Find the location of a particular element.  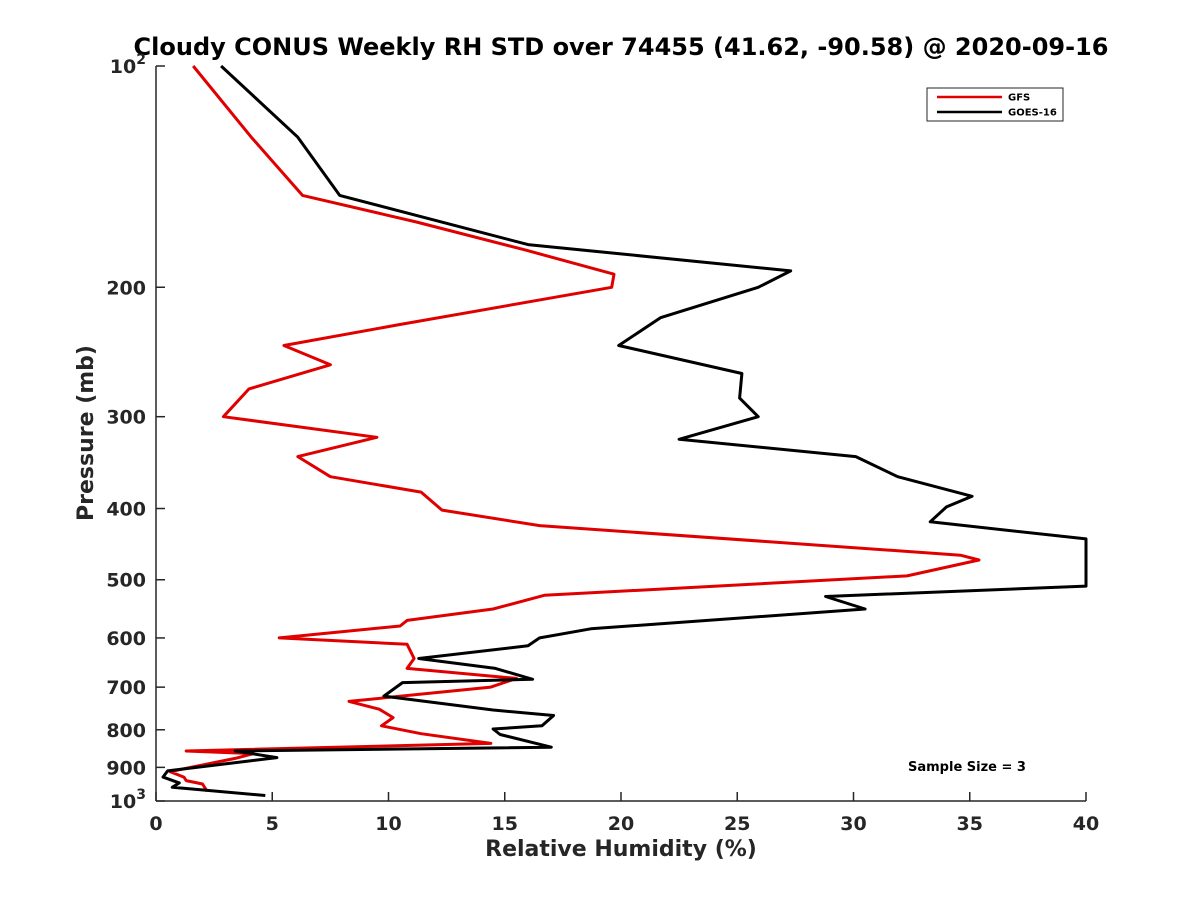

x-tick-label: 15 is located at coordinates (505, 824).